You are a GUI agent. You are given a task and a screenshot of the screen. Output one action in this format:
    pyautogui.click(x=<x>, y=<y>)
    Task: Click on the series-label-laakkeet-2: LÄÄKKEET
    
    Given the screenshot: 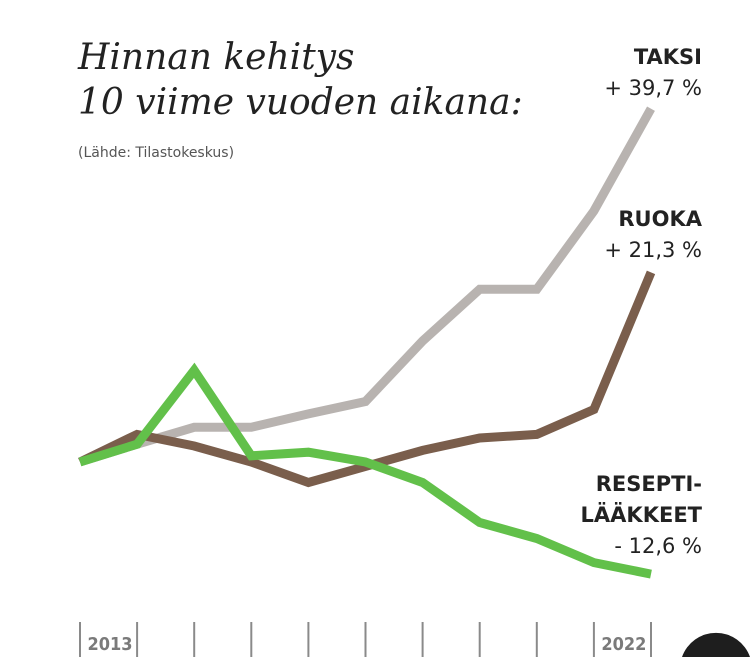 What is the action you would take?
    pyautogui.click(x=642, y=514)
    